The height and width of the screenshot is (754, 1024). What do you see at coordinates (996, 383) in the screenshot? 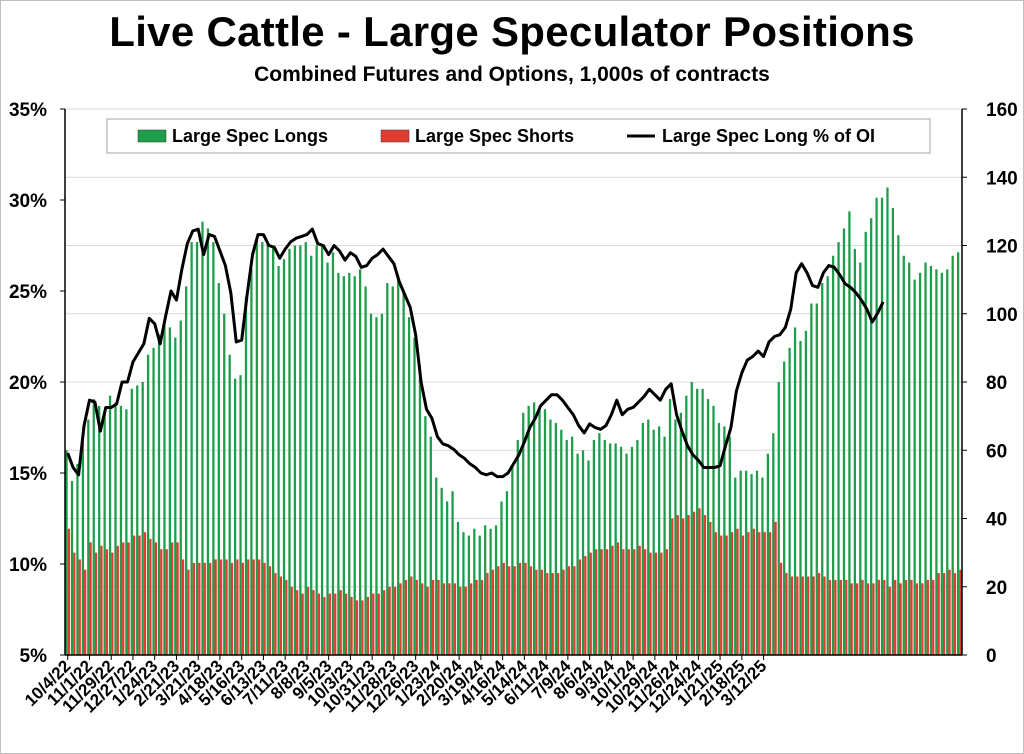
I see `y-right-tick-label: 80` at bounding box center [996, 383].